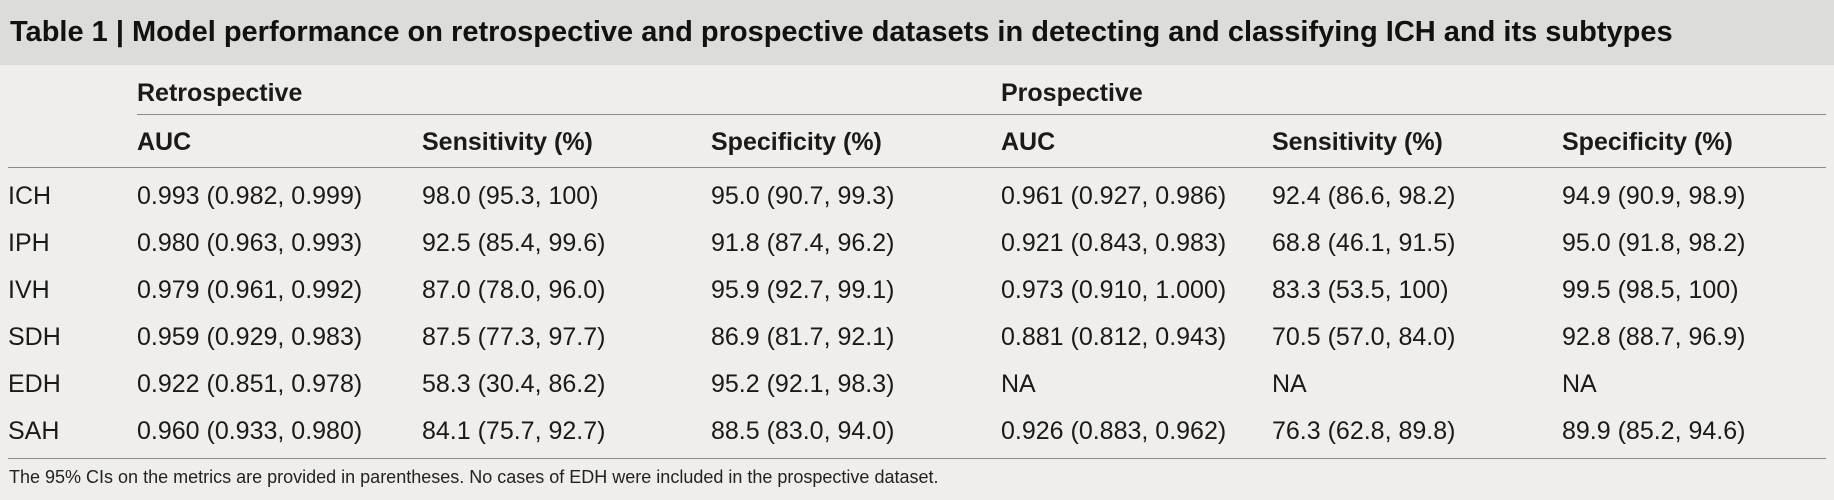 The height and width of the screenshot is (500, 1834). Describe the element at coordinates (803, 290) in the screenshot. I see `table-cell: 95.9 (92.7, 99.1)` at that location.